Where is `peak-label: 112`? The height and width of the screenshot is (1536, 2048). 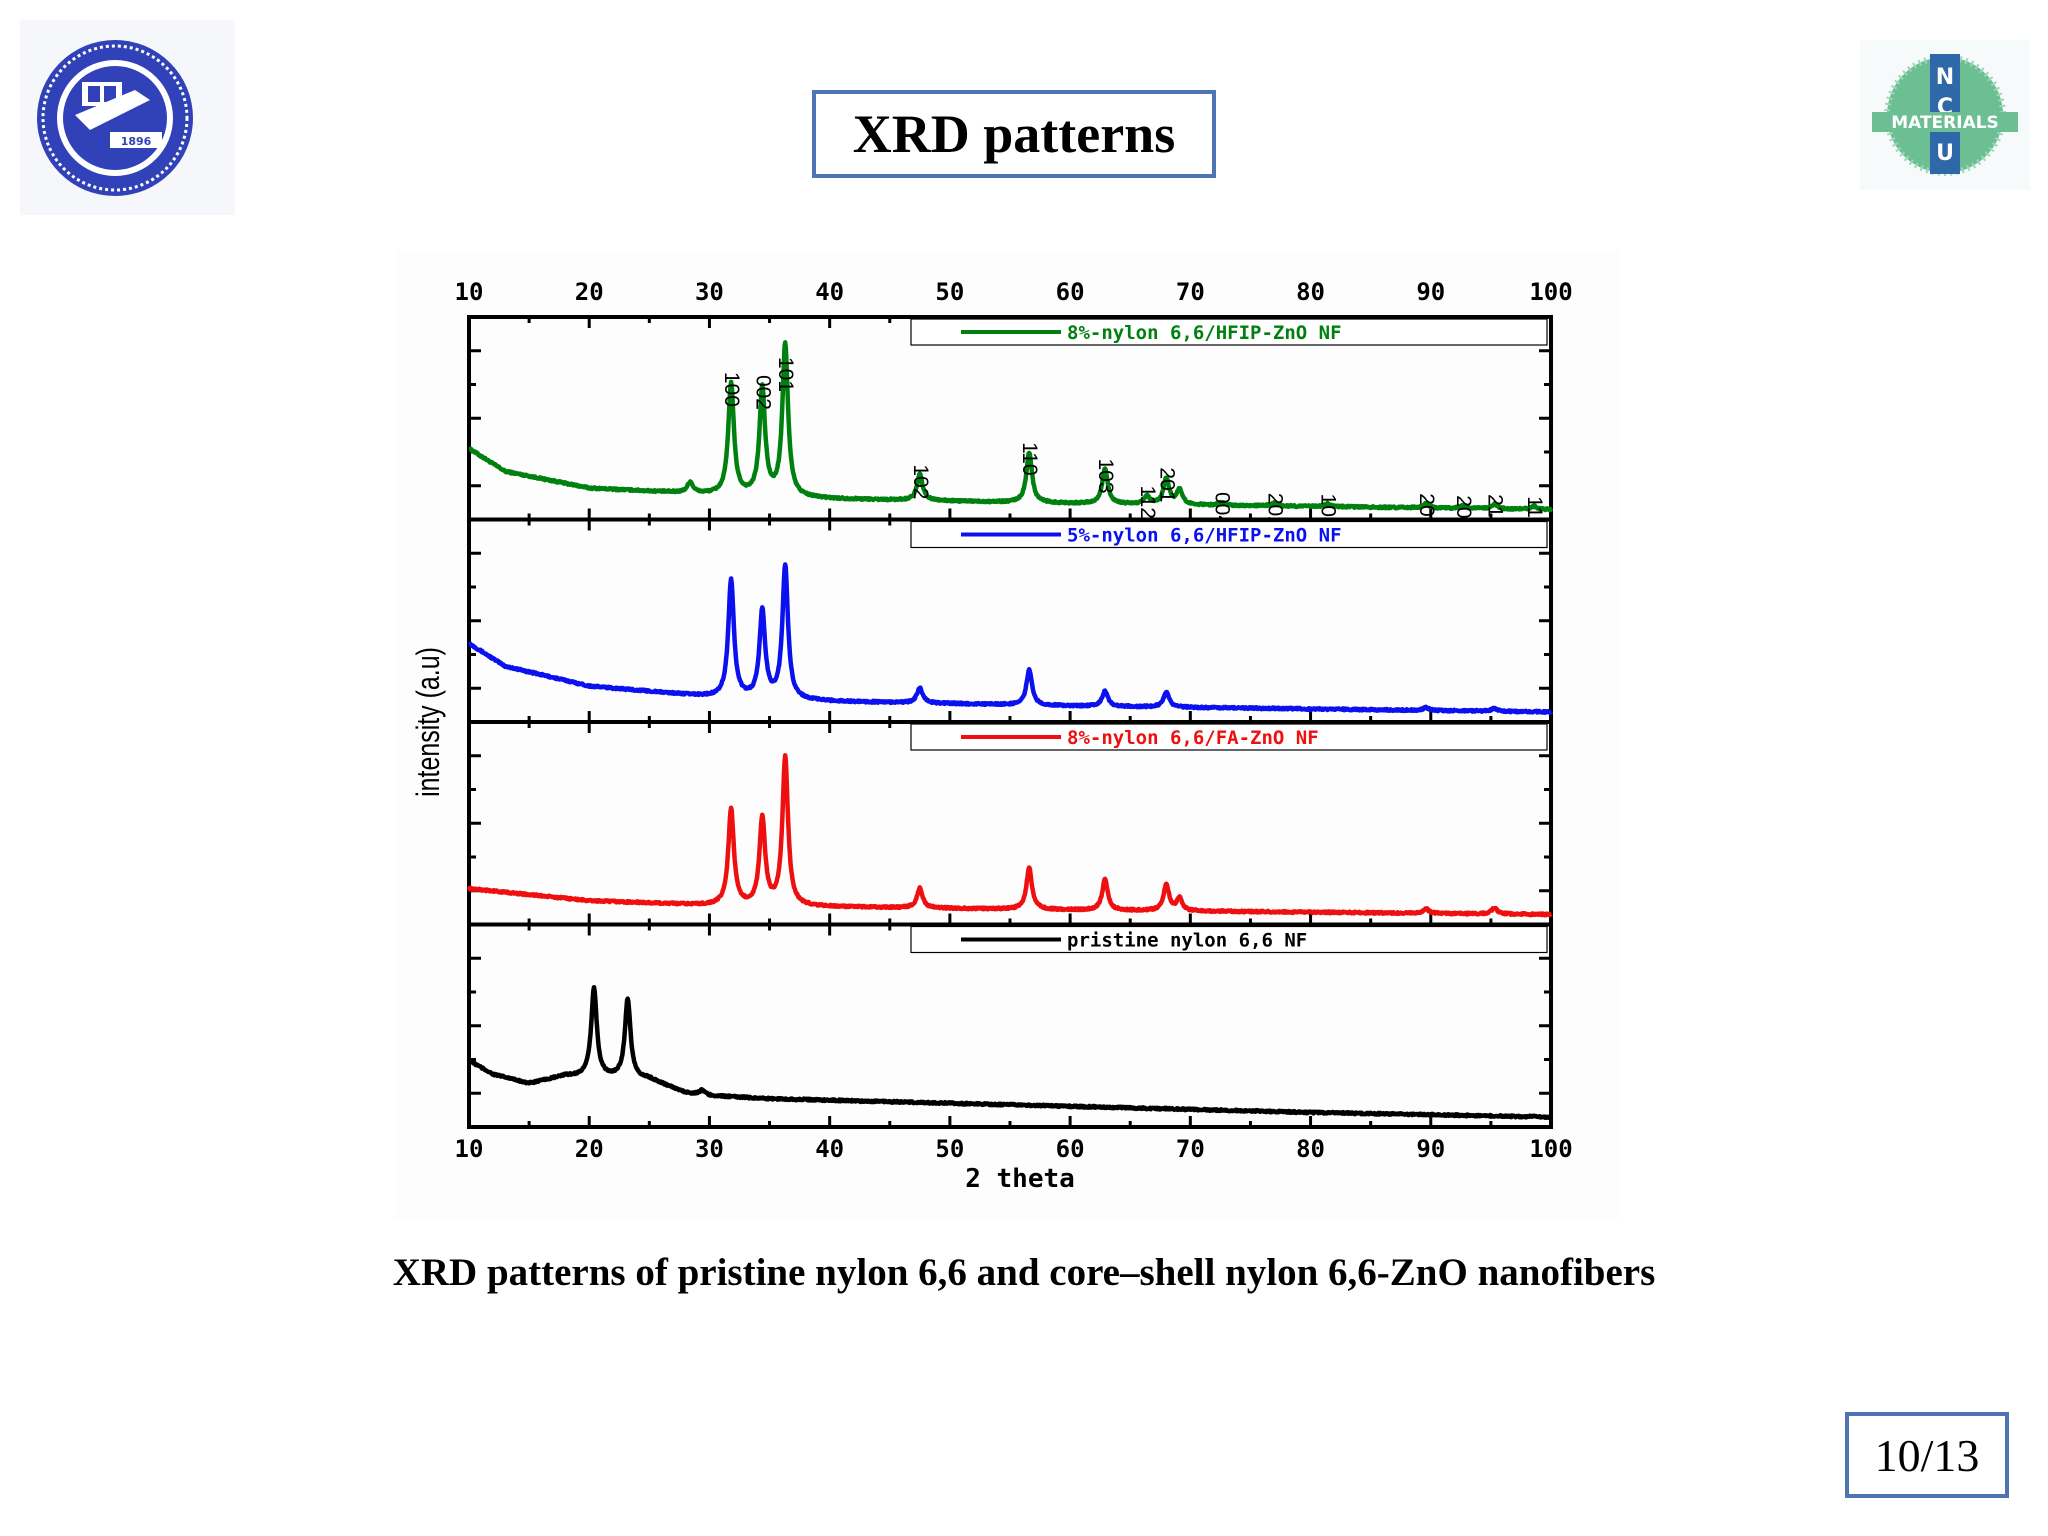 peak-label: 112 is located at coordinates (1147, 502).